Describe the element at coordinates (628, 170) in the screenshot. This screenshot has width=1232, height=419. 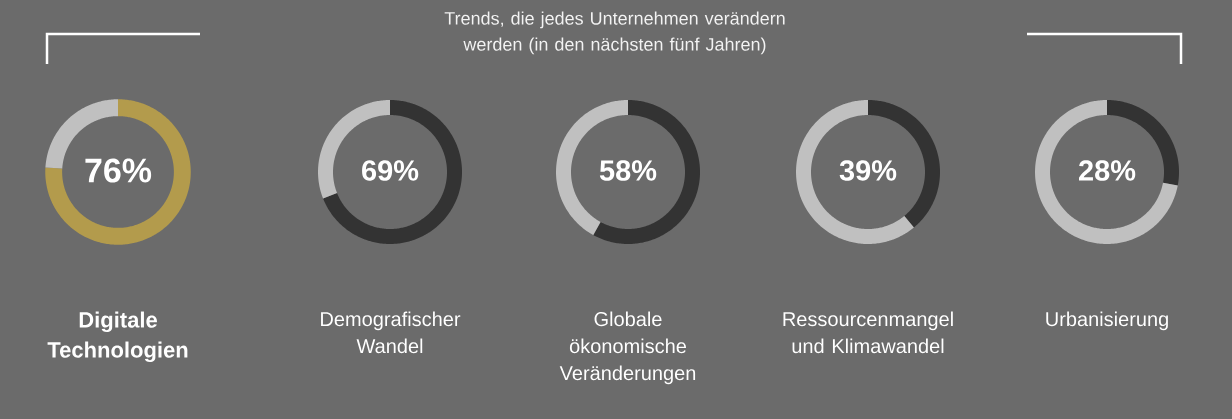
I see `data-label: 58%` at that location.